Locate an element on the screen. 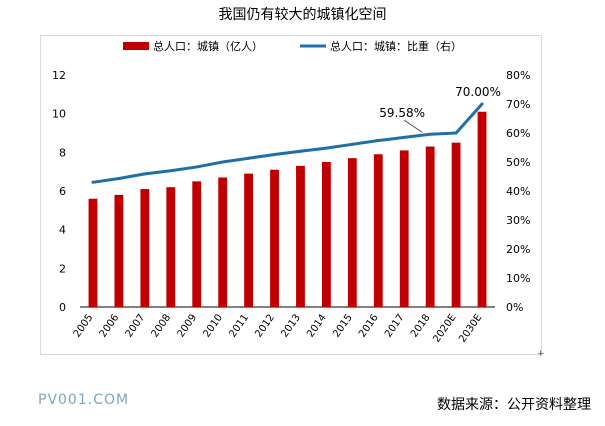 The height and width of the screenshot is (426, 605). y-left-tick-label: 10 is located at coordinates (59, 114).